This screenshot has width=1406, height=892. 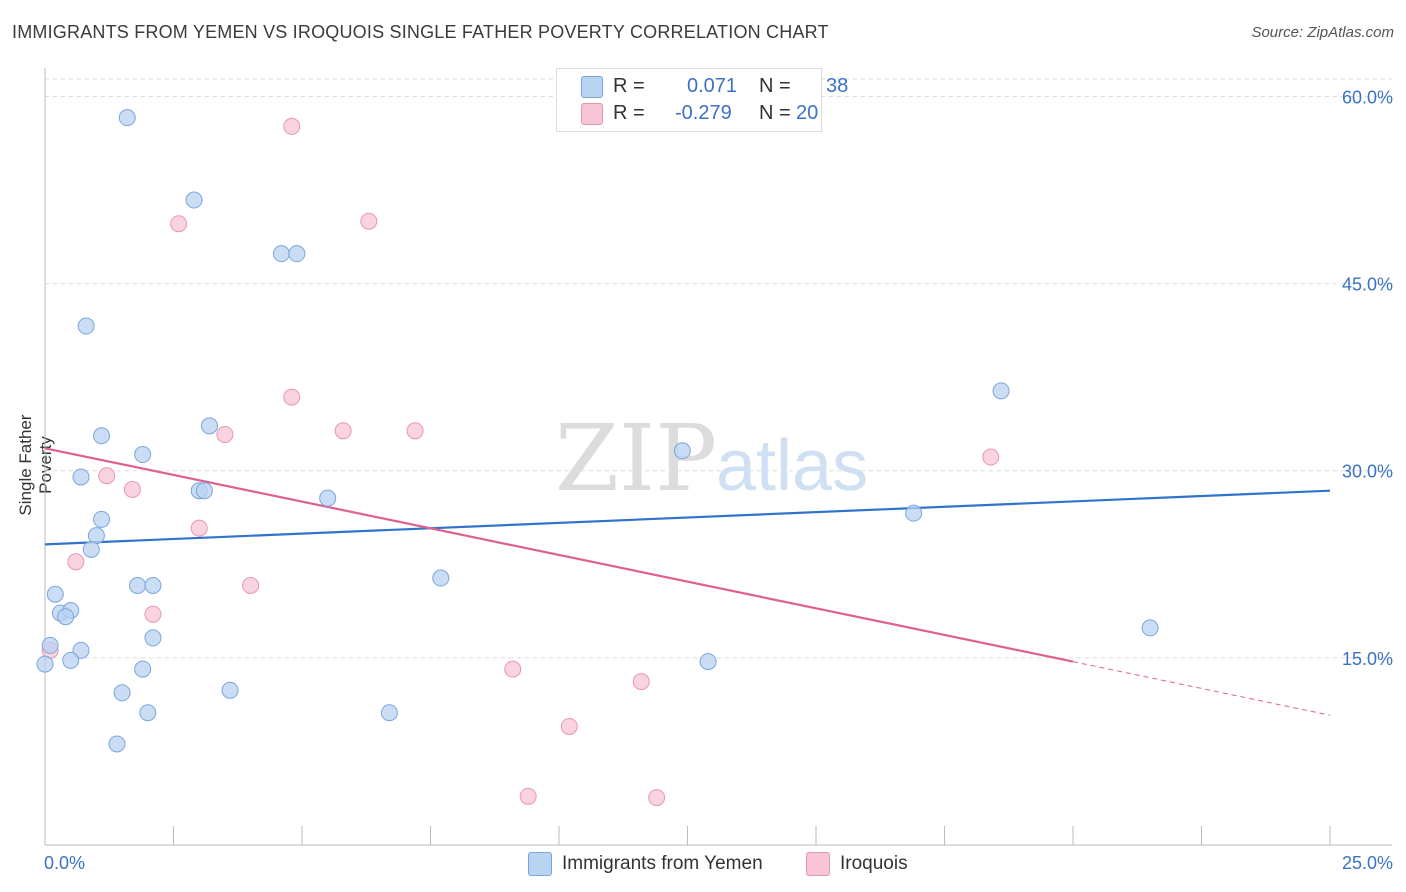 What do you see at coordinates (702, 100) in the screenshot?
I see `correlation-legend: R = 0.071 N = 38 R = -0.279 N = 20` at bounding box center [702, 100].